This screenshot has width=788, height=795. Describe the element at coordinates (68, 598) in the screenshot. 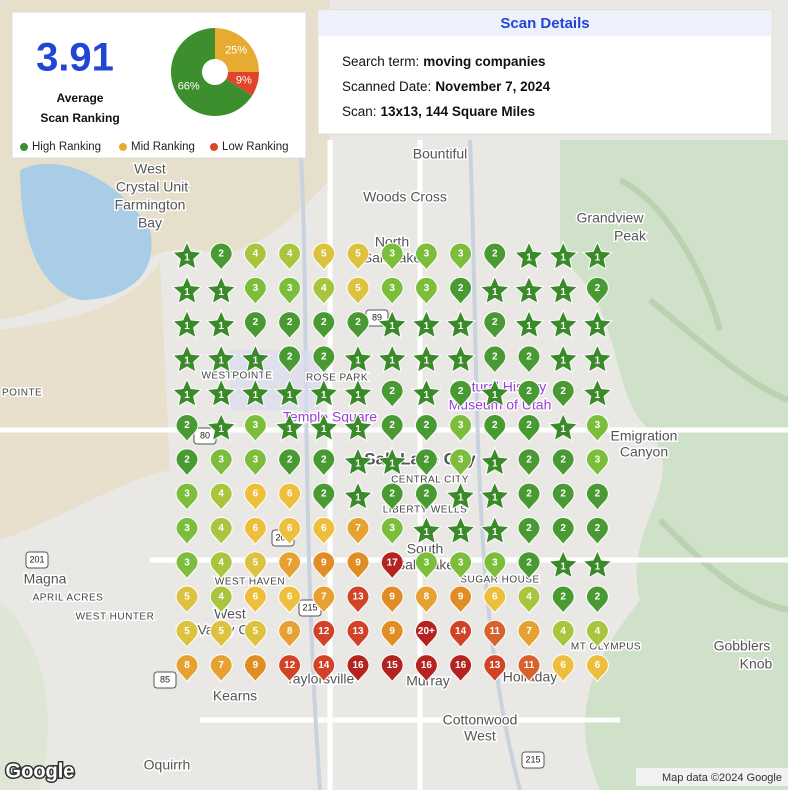

I see `area-label: APRIL ACRES` at that location.